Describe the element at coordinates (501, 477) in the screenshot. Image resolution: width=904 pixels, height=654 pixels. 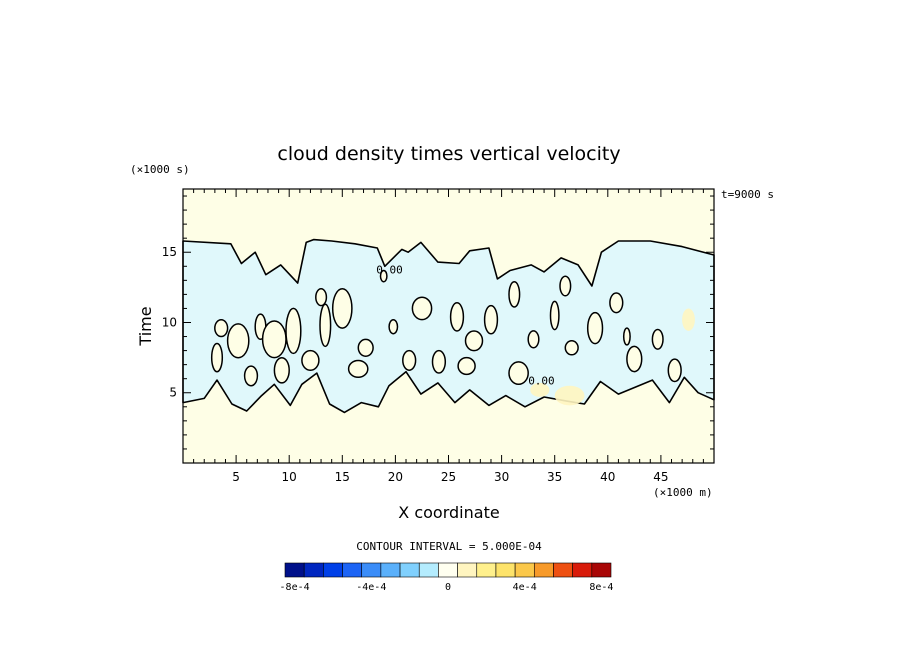
I see `x-tick-label: 30` at that location.